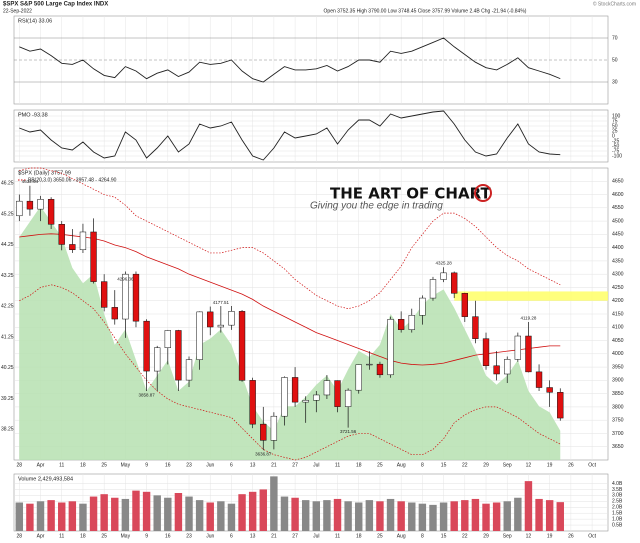 Image resolution: width=640 pixels, height=543 pixels. I want to click on panel-title: Volume 2,429,493,584, so click(45, 479).